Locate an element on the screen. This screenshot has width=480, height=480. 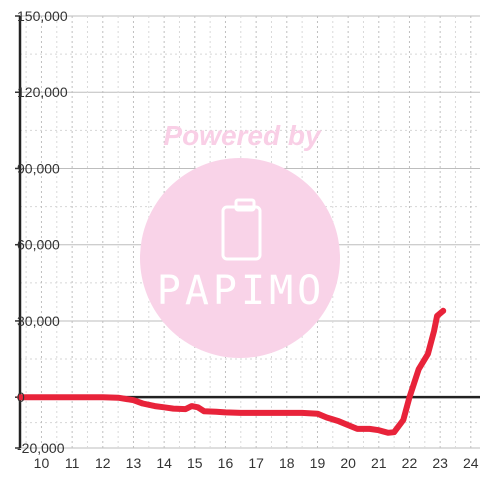
y-tick-label: 120,000 is located at coordinates (42, 92).